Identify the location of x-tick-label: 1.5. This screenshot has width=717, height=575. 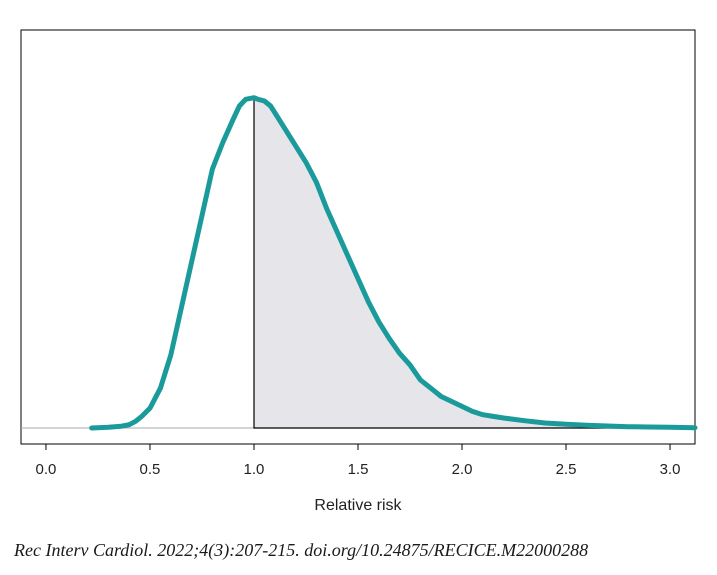
(358, 469).